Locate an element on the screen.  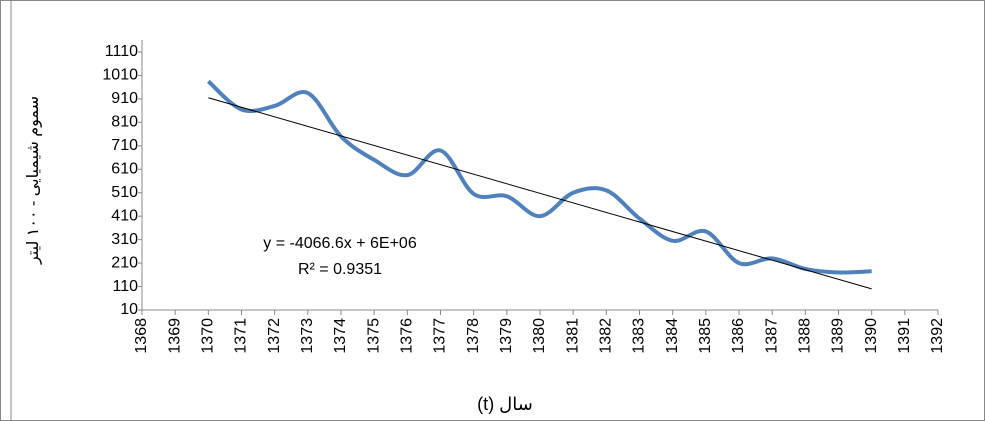
x-tick-label: 1369 is located at coordinates (174, 336).